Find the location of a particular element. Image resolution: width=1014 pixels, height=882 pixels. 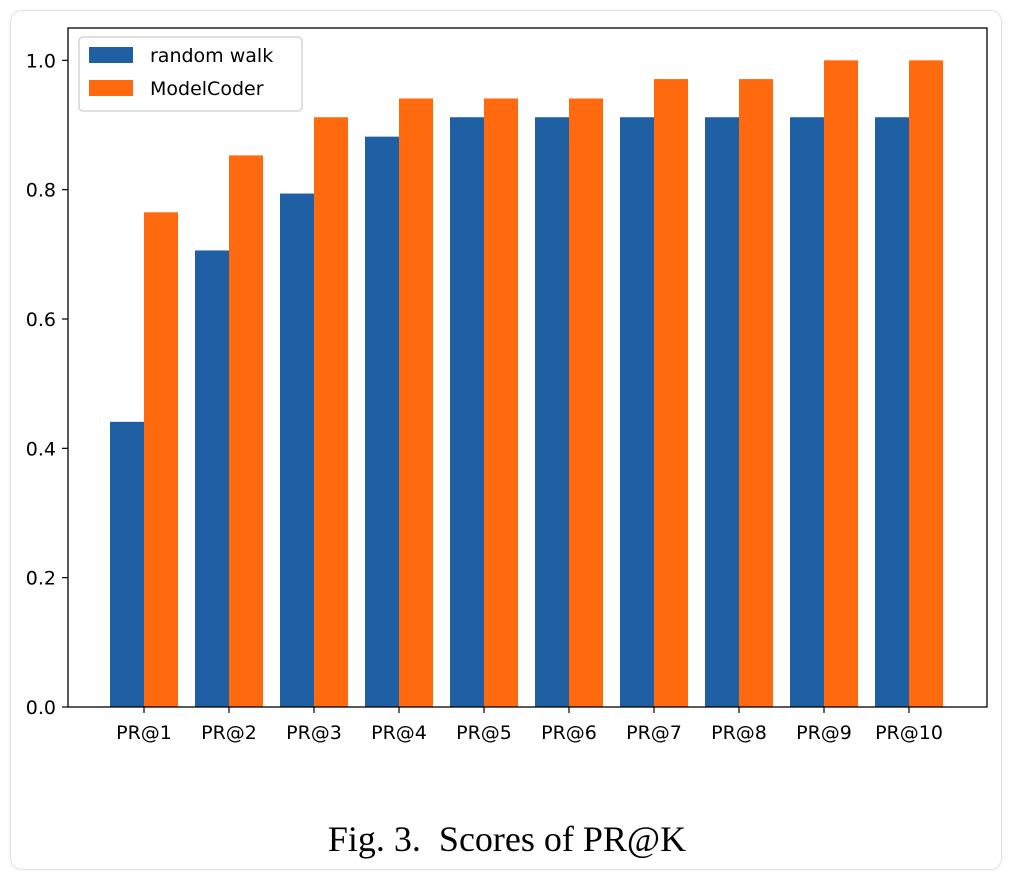

x-tick-label: PR@9 is located at coordinates (824, 733).